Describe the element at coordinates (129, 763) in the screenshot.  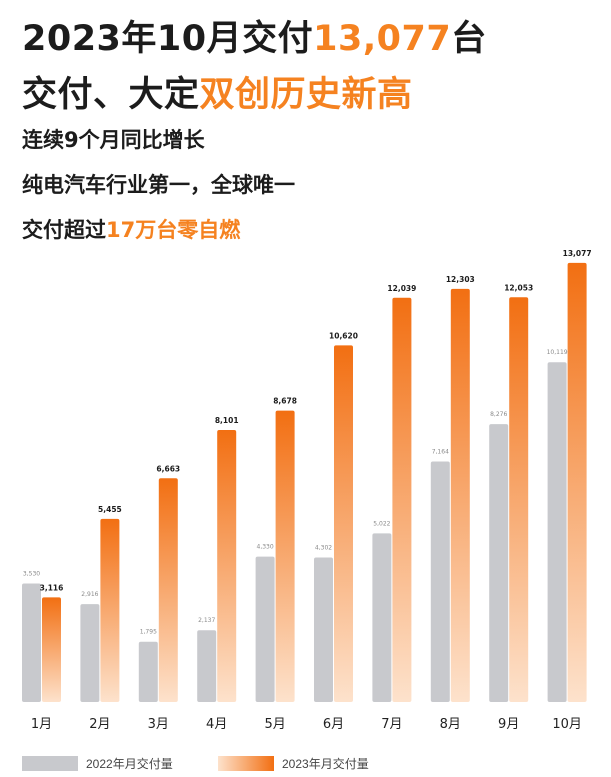
I see `legend-label-2022: 2022年月交付量` at that location.